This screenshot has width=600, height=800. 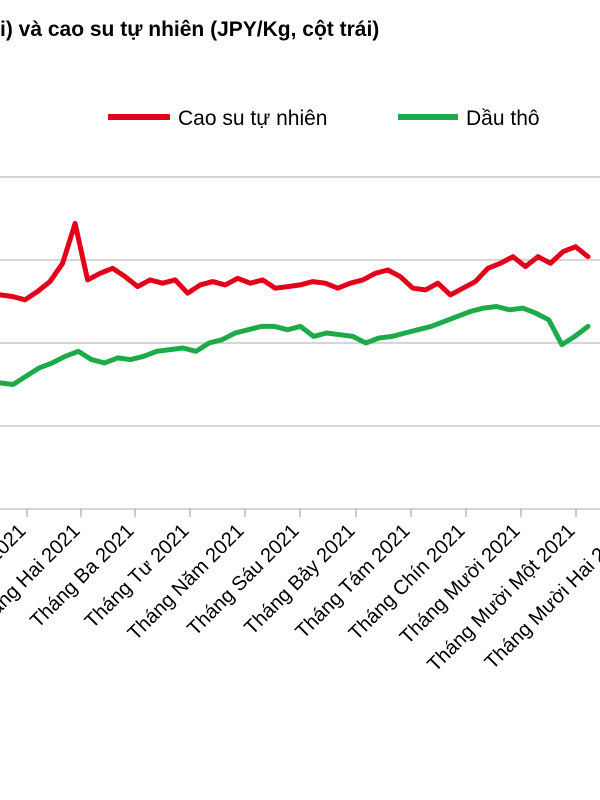 I want to click on series-line-natural-rubber, so click(x=295, y=262).